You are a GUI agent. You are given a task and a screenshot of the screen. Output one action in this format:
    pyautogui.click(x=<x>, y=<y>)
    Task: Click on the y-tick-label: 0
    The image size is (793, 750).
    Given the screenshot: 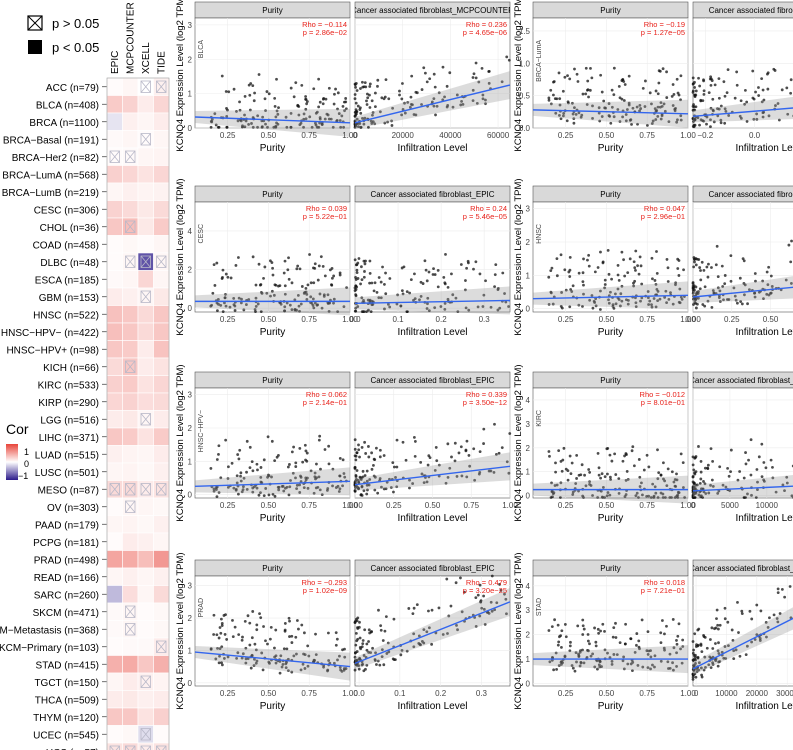 What is the action you would take?
    pyautogui.click(x=528, y=684)
    